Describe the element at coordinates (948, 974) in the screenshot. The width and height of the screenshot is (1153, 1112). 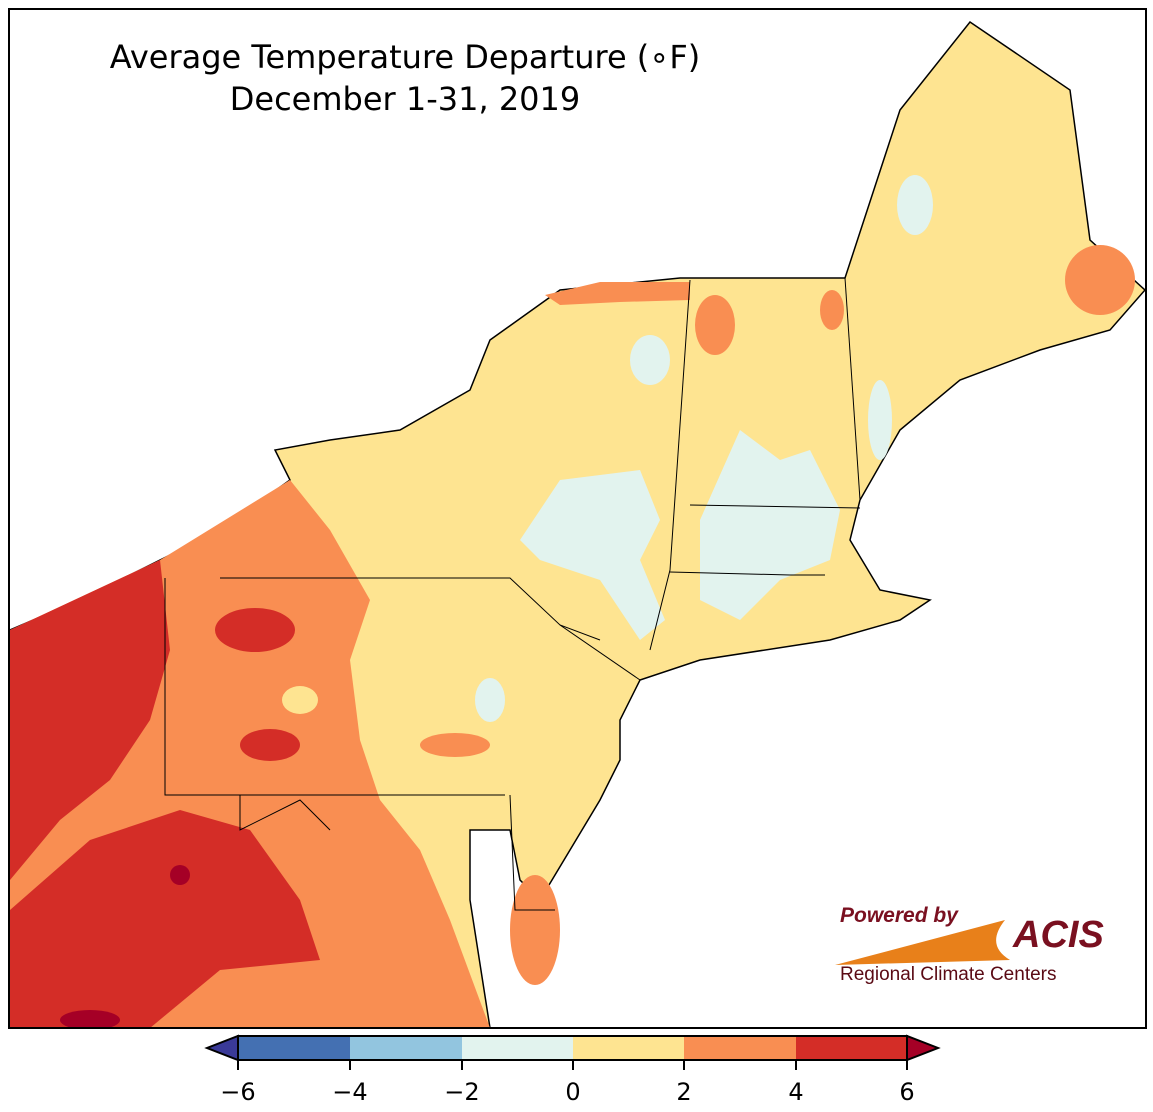
I see `logo-rcc: Regional Climate Centers` at that location.